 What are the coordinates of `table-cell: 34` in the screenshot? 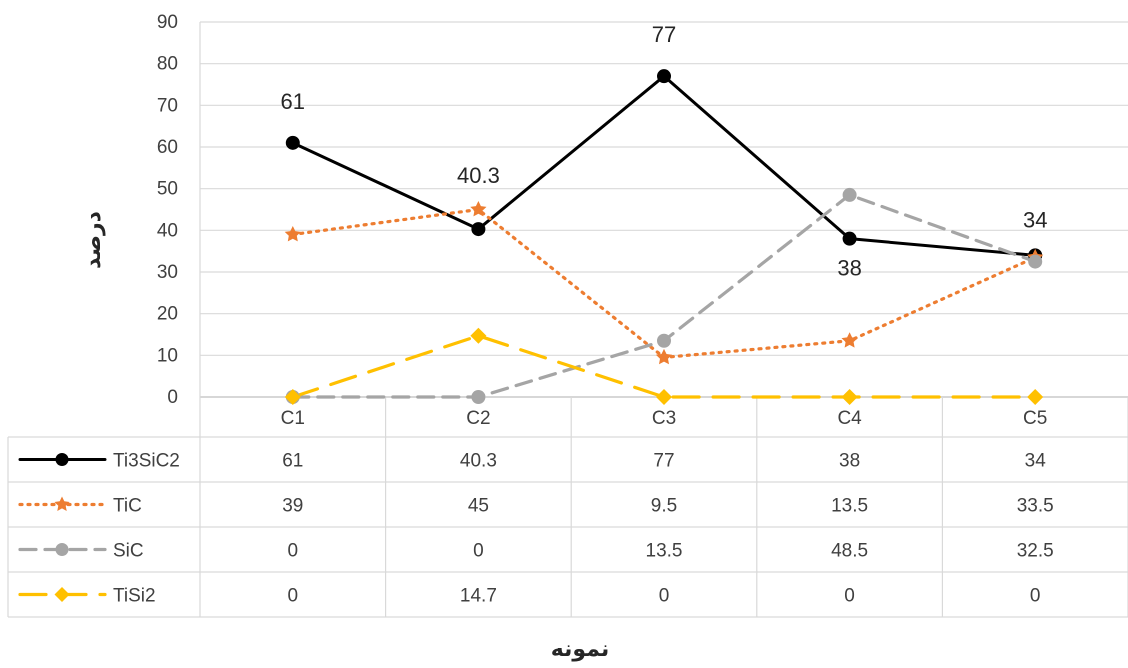 It's located at (1036, 461).